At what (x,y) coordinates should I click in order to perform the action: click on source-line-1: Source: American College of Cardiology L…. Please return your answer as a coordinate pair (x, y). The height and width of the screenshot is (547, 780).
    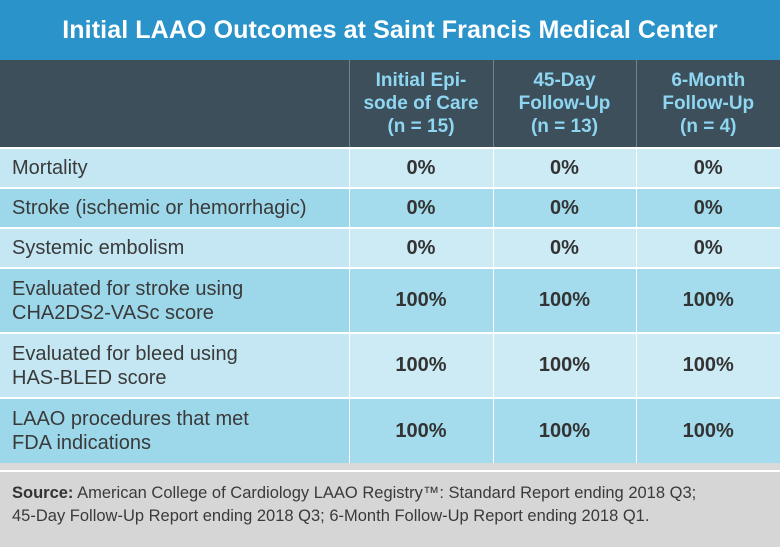
    Looking at the image, I should click on (390, 493).